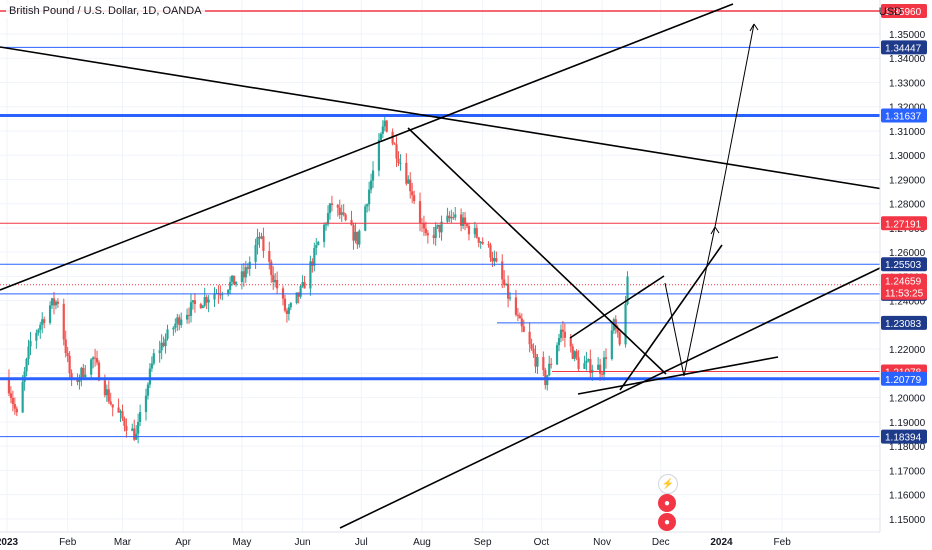 The image size is (932, 550). I want to click on y-tick-label: 1.15000, so click(907, 520).